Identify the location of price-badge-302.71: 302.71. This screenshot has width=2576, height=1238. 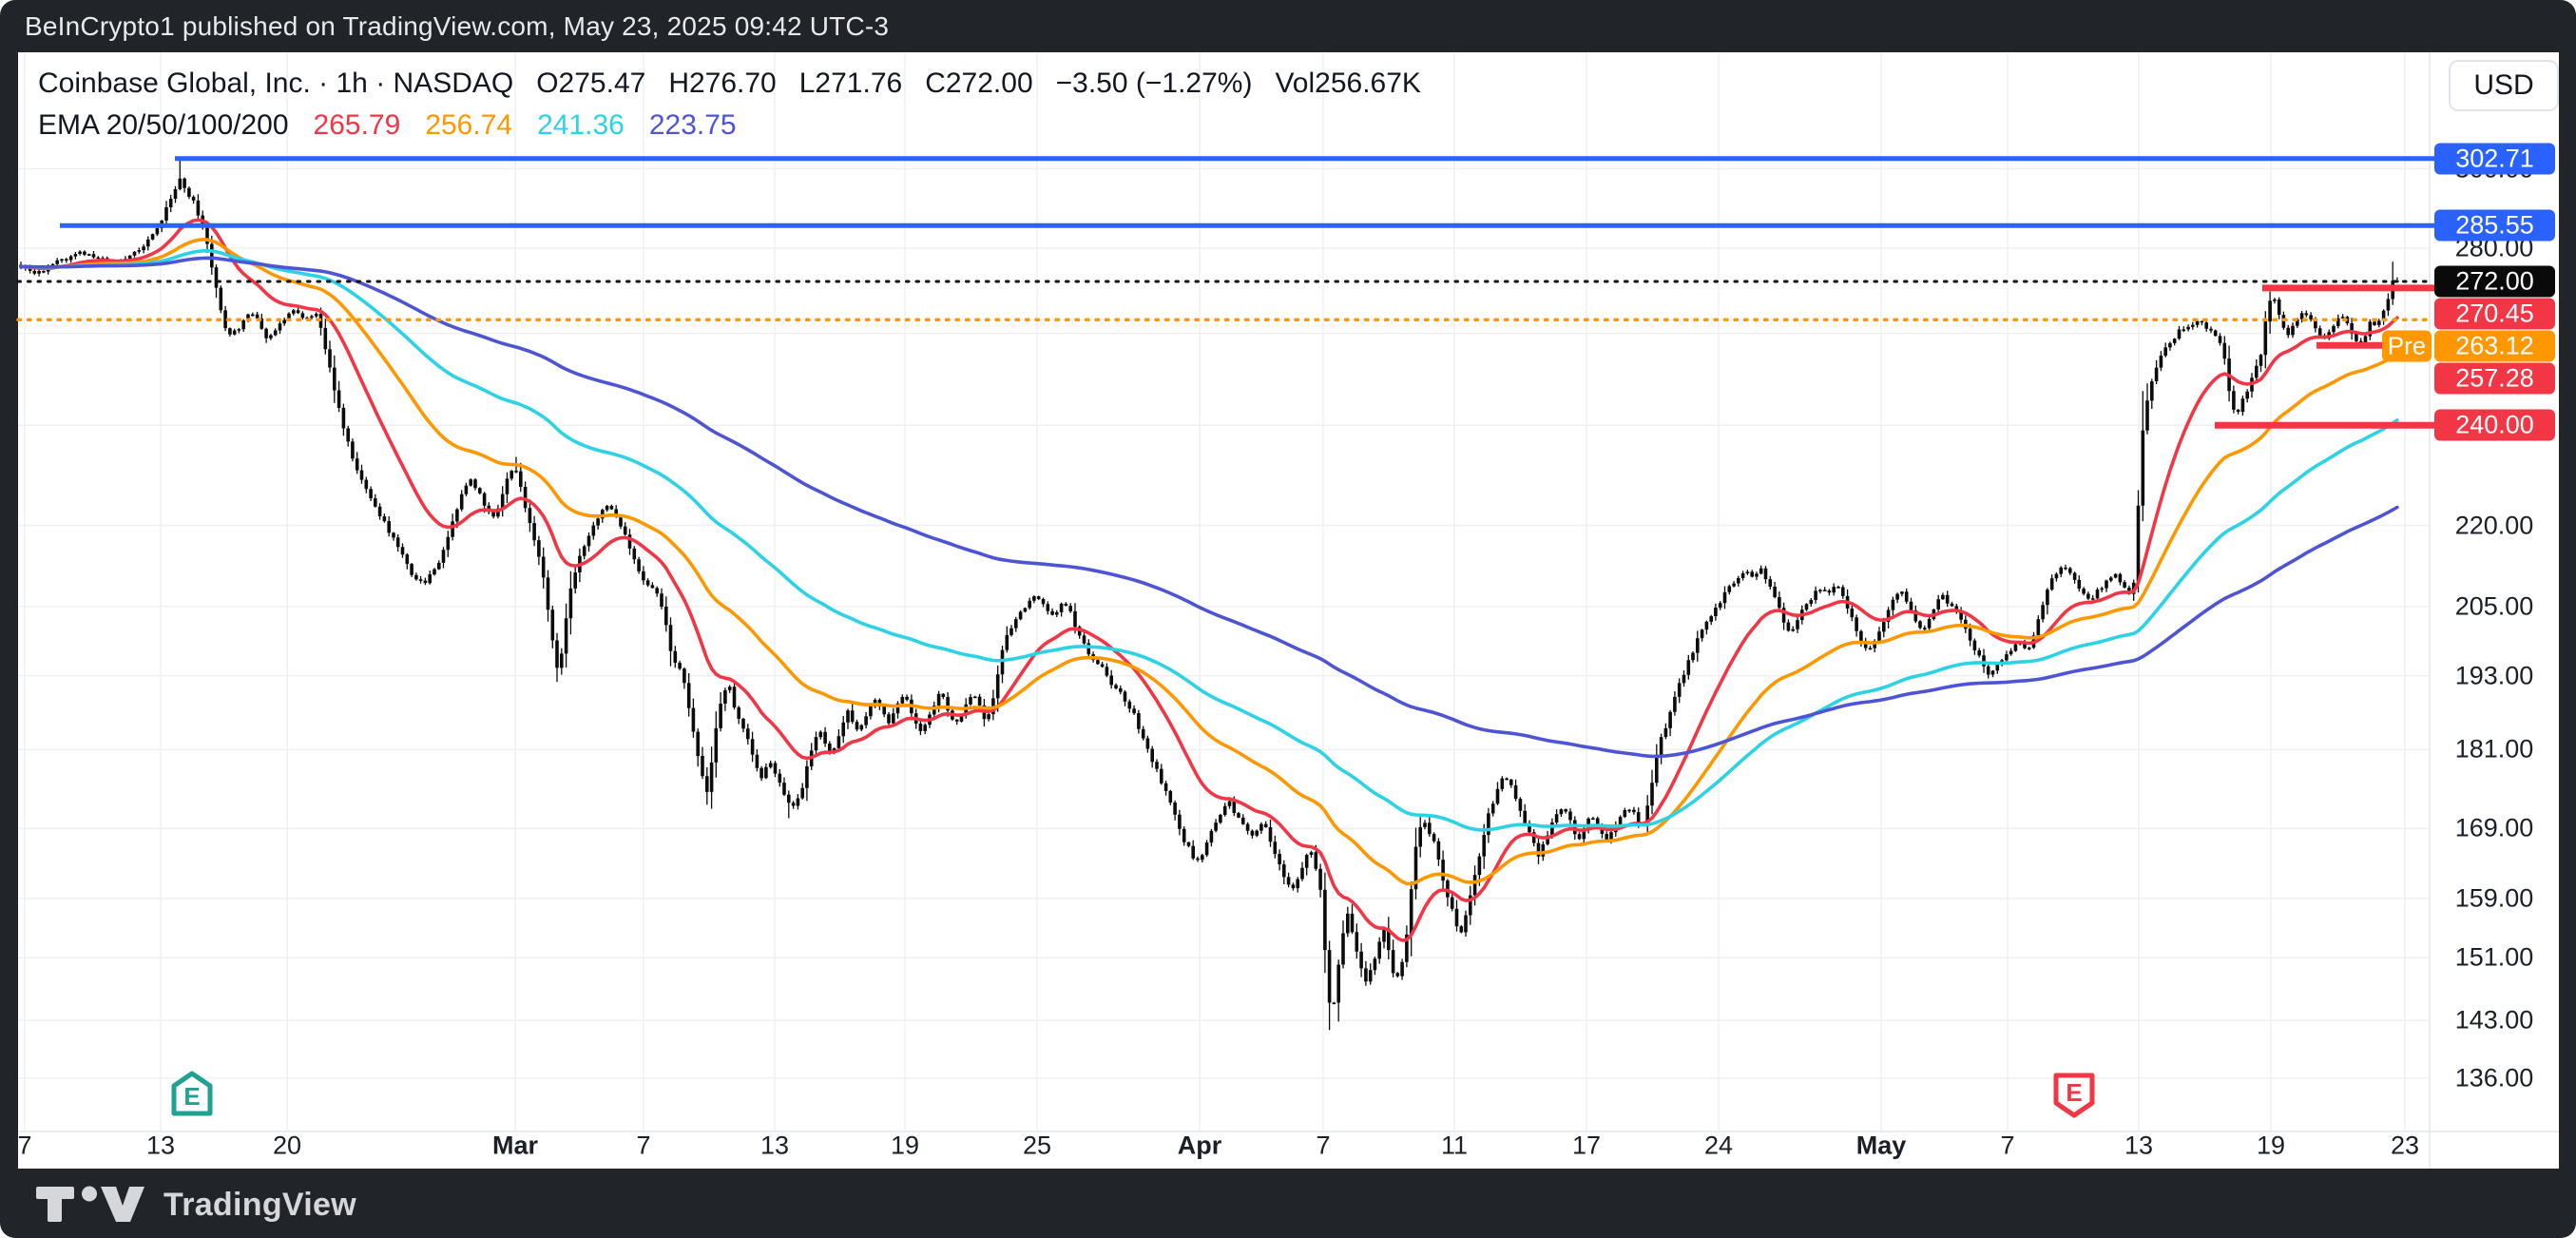
(2494, 159).